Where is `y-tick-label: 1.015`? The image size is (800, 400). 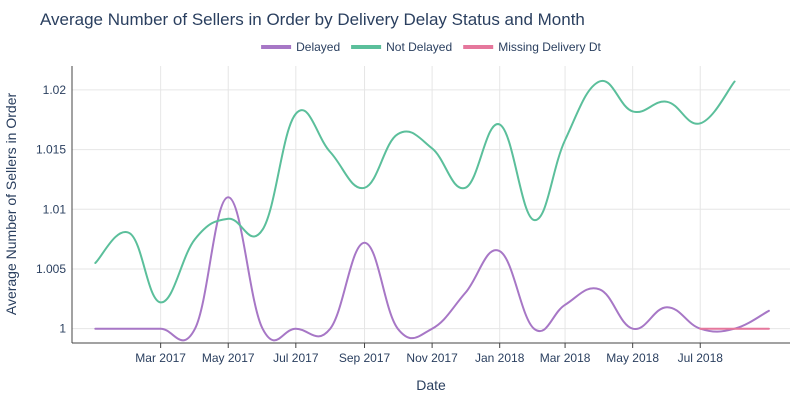 y-tick-label: 1.015 is located at coordinates (51, 150).